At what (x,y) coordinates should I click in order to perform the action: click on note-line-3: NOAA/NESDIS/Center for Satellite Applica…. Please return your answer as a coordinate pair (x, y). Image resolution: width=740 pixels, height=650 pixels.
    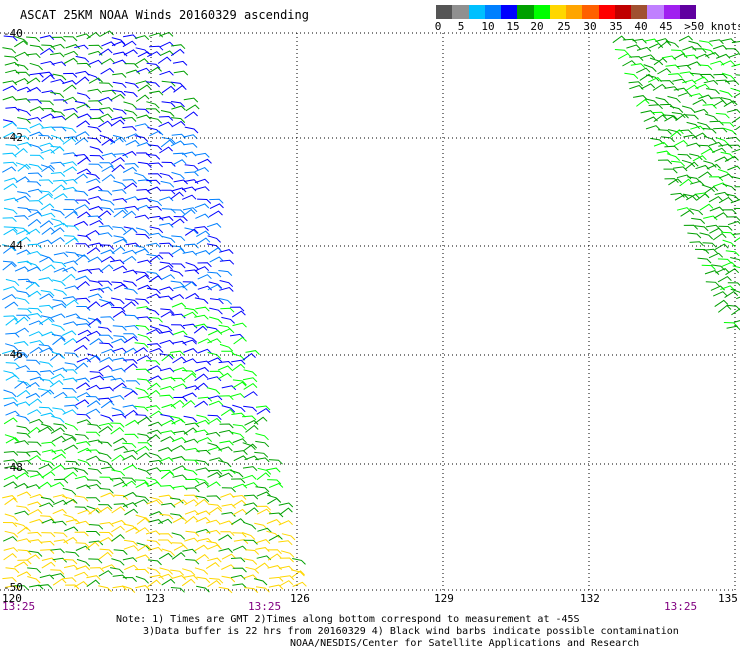
    Looking at the image, I should click on (465, 643).